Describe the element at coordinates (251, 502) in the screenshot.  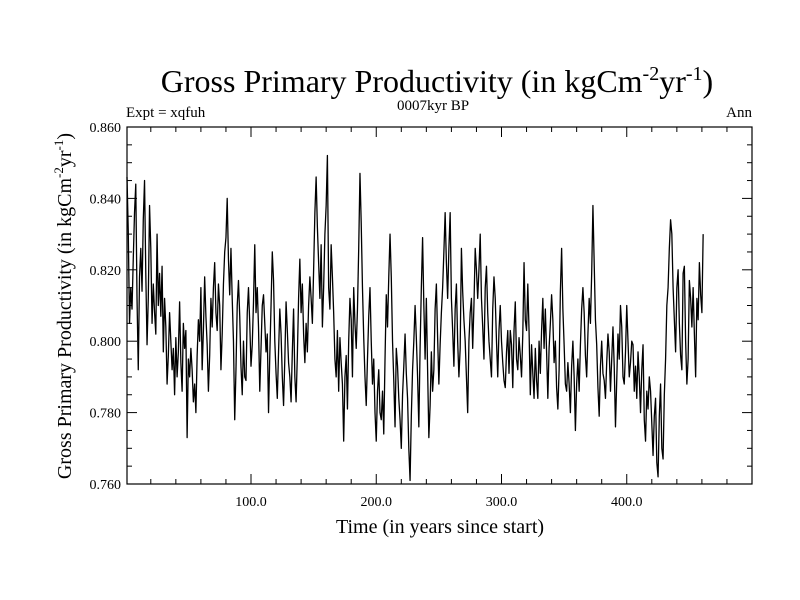
I see `x-tick-label: 100.0` at that location.